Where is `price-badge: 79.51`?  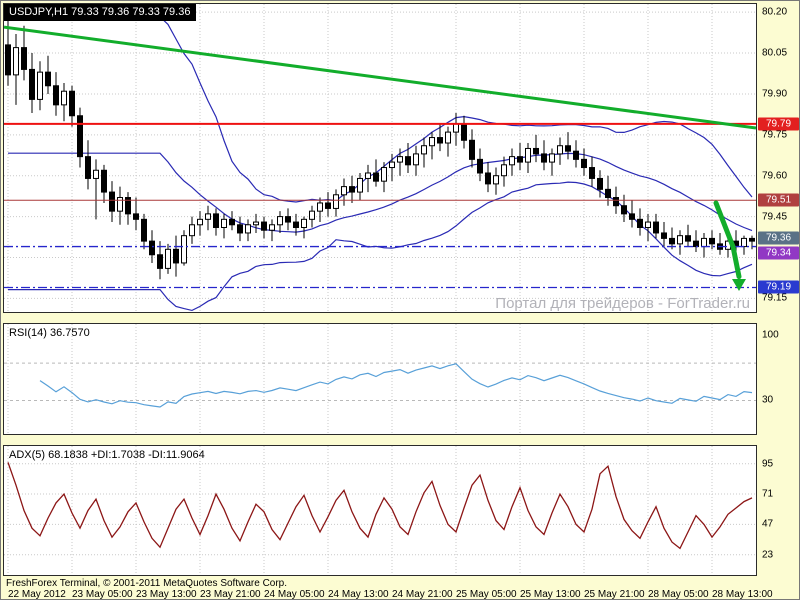 price-badge: 79.51 is located at coordinates (778, 200).